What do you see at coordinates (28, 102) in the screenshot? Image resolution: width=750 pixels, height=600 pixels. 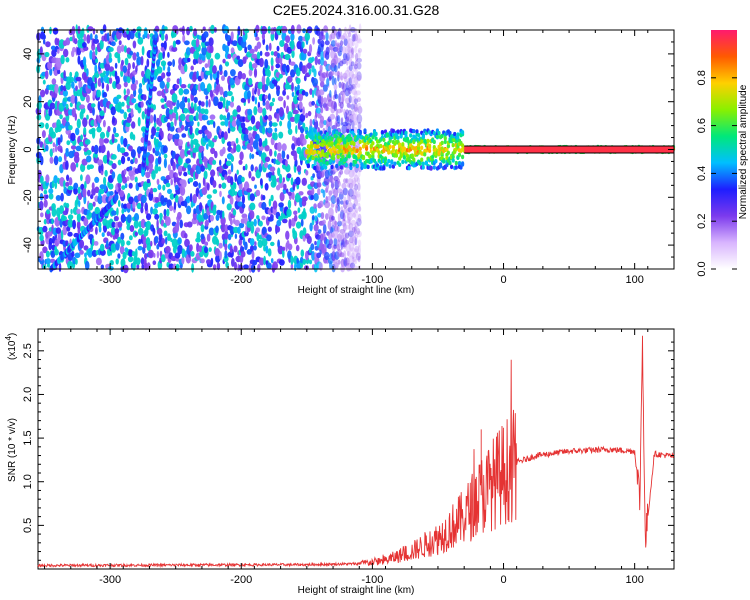 I see `y-tick-label: 20` at bounding box center [28, 102].